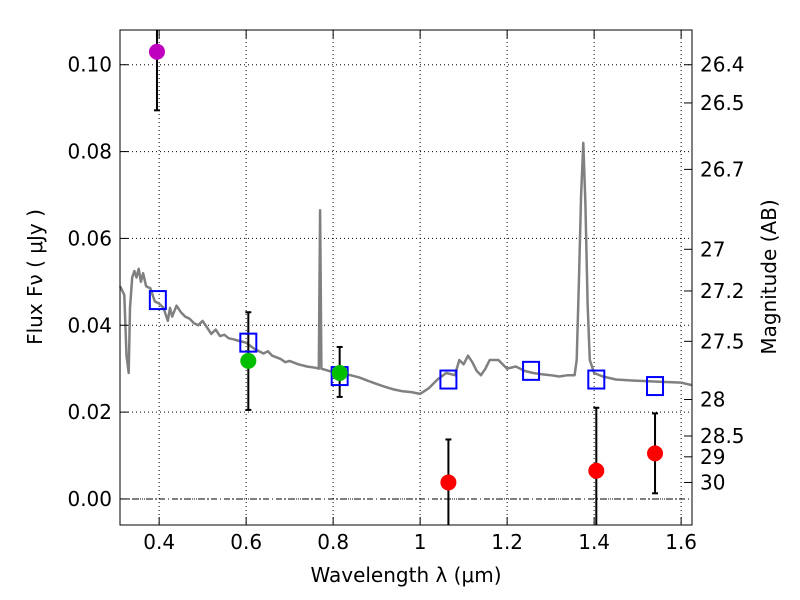 Image resolution: width=800 pixels, height=600 pixels. What do you see at coordinates (159, 542) in the screenshot?
I see `x-tick-label: 0.4` at bounding box center [159, 542].